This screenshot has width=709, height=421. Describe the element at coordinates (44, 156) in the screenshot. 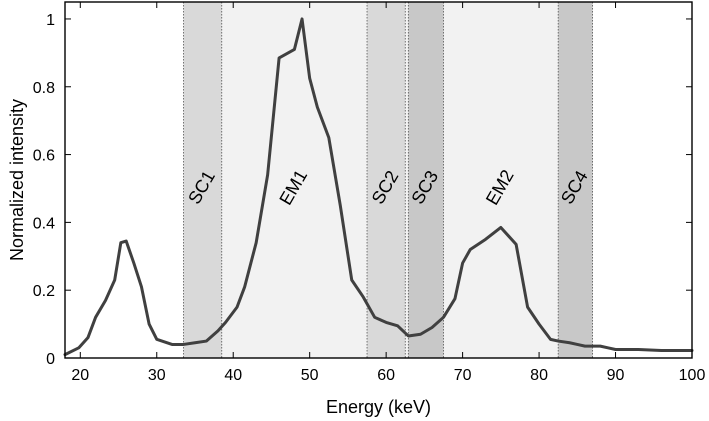

I see `y-tick-label: 0.6` at that location.